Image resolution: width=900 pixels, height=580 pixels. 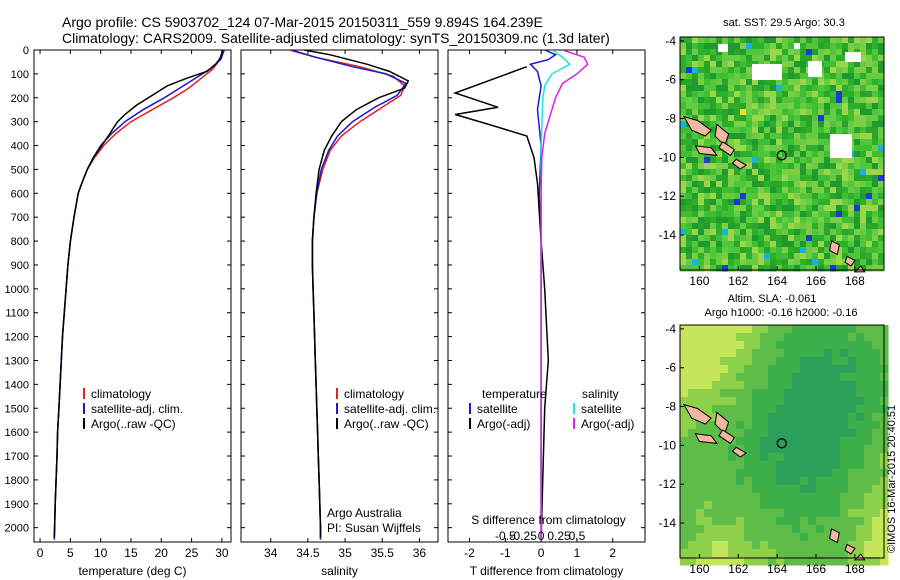 I want to click on map-y-tick-label: -8, so click(x=670, y=407).